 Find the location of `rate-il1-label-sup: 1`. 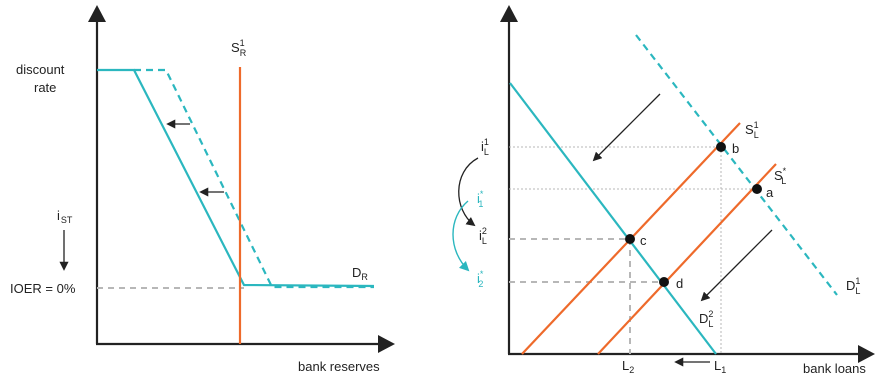

rate-il1-label-sup: 1 is located at coordinates (486, 142).